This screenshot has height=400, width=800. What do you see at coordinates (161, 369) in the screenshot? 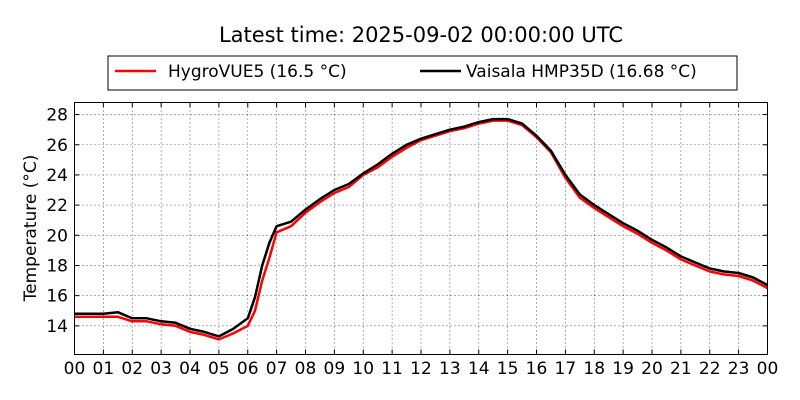
I see `x-tick-label: 03` at bounding box center [161, 369].